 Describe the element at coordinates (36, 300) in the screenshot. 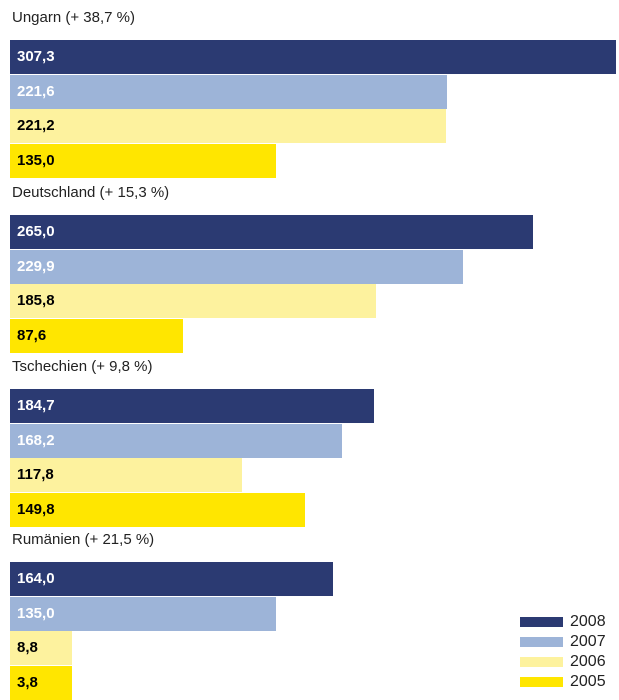

I see `bar-value-label: 185,8` at that location.